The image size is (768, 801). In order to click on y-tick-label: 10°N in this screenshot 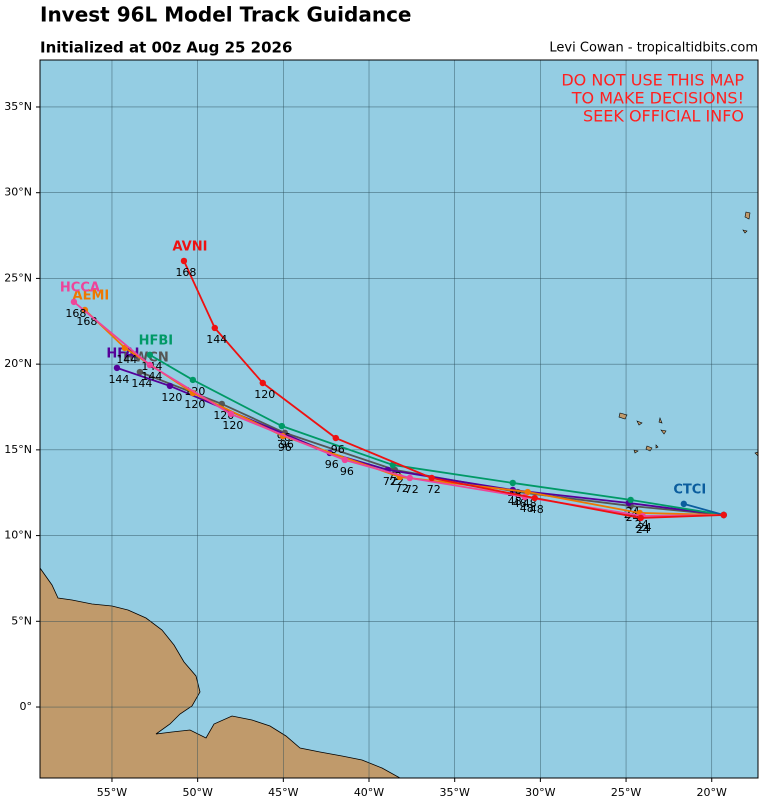, I will do `click(18, 535)`.